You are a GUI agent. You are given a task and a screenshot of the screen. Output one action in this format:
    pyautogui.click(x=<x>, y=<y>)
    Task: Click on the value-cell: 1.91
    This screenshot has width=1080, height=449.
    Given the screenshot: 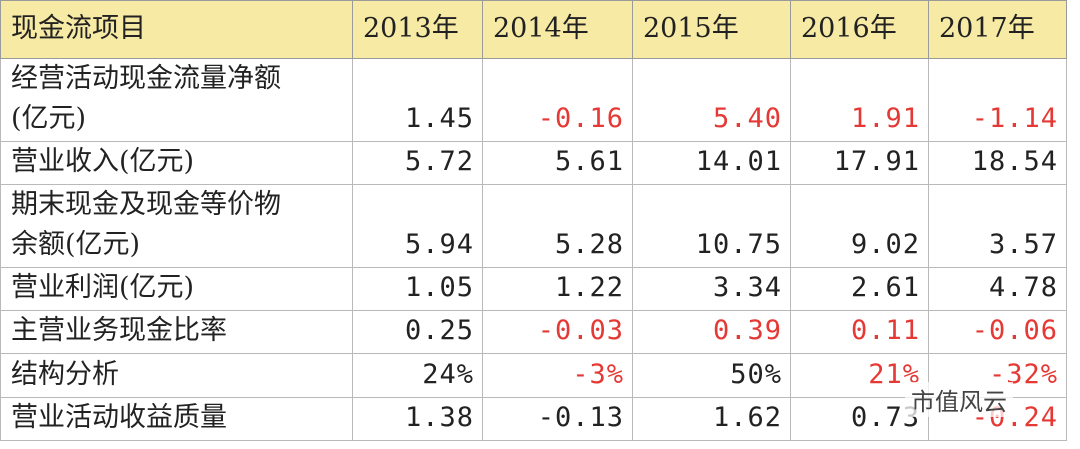 What is the action you would take?
    pyautogui.click(x=859, y=100)
    